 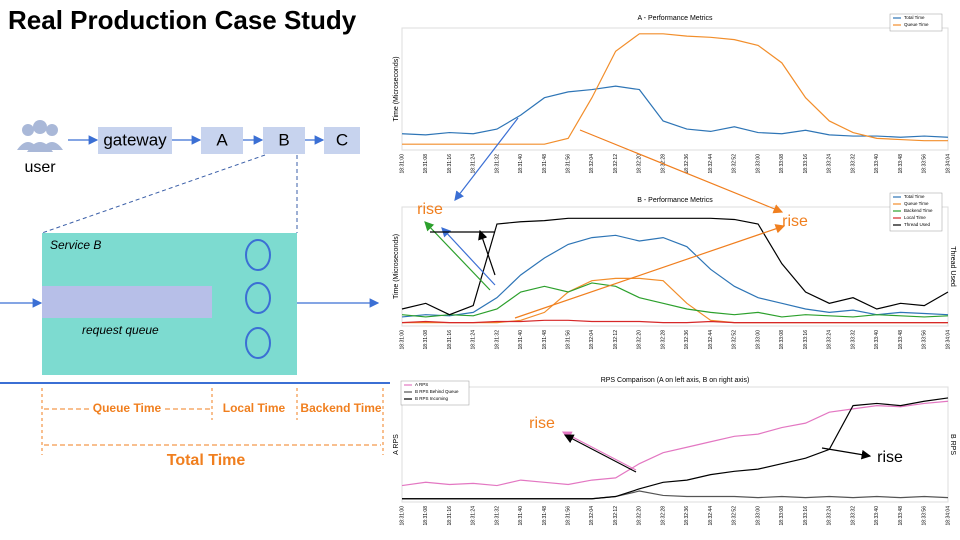 I want to click on chart-title: B - Performance Metrics, so click(x=675, y=200).